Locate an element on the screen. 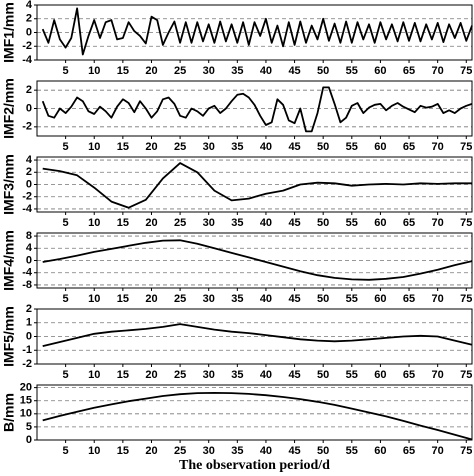 The width and height of the screenshot is (474, 476). y-tick-label: 8 is located at coordinates (29, 236).